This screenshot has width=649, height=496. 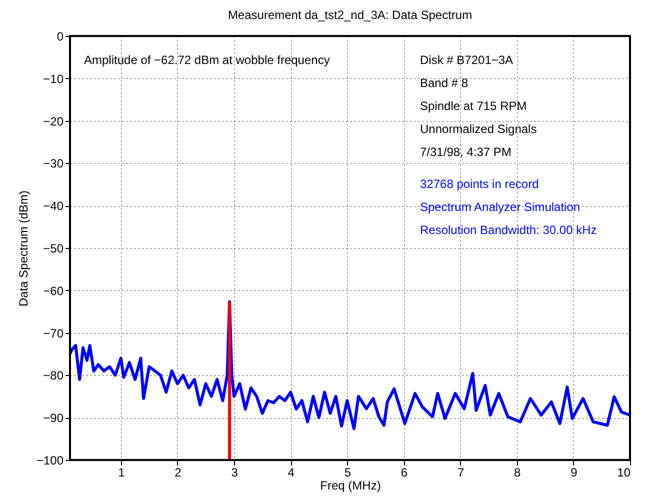 What do you see at coordinates (178, 473) in the screenshot?
I see `x-tick-label: 2` at bounding box center [178, 473].